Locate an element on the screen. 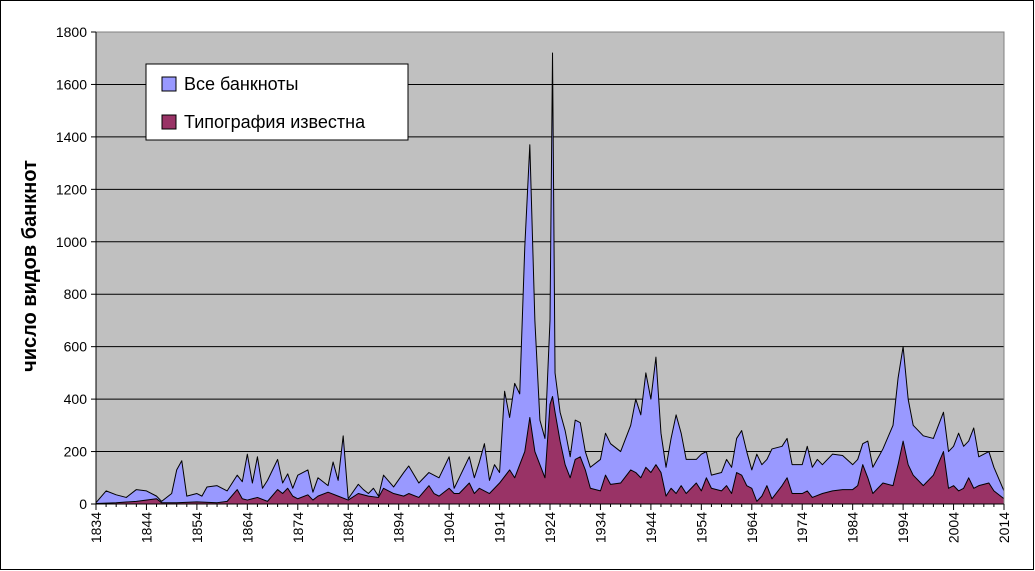 The height and width of the screenshot is (571, 1035). legend-label-all-banknotes: Все банкноты is located at coordinates (241, 84).